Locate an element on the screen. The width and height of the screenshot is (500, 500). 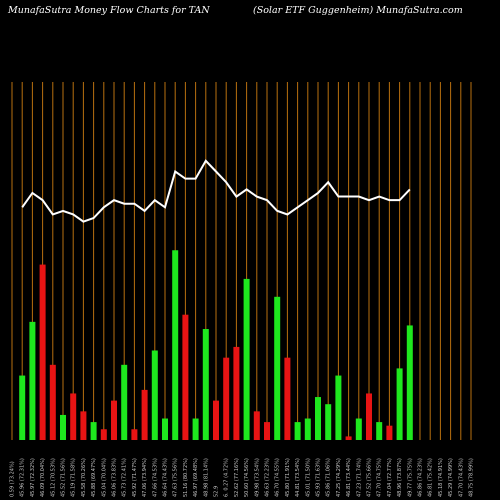
x-tick-label: 45.58 (70.26%) is located at coordinates (84, 477).